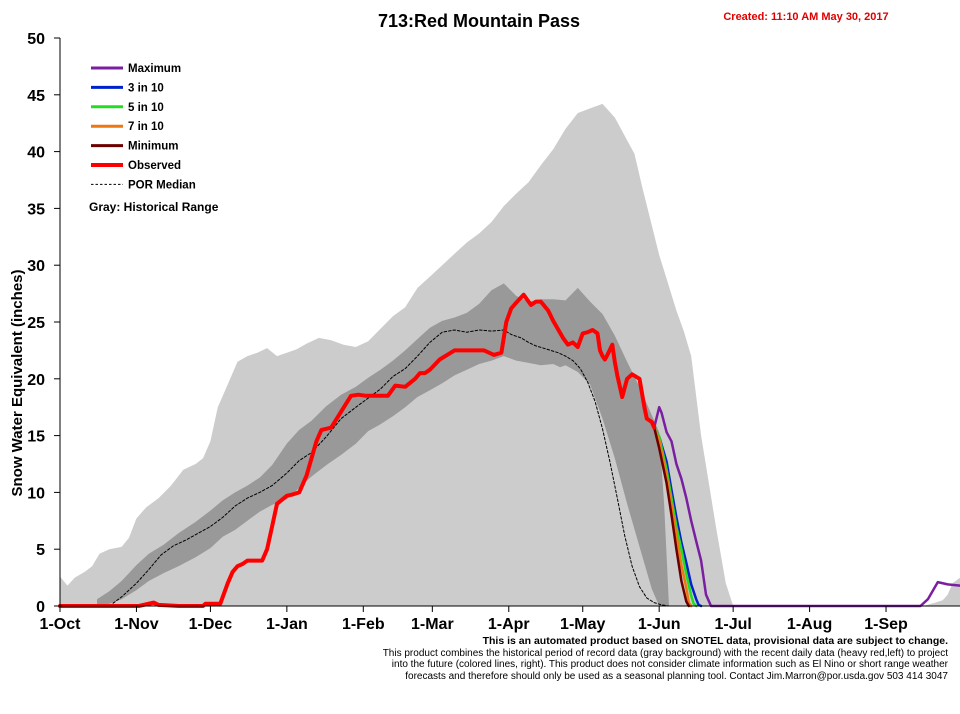 Image resolution: width=960 pixels, height=714 pixels. I want to click on y-axis-label: Snow Water Equivalent (inches), so click(17, 383).